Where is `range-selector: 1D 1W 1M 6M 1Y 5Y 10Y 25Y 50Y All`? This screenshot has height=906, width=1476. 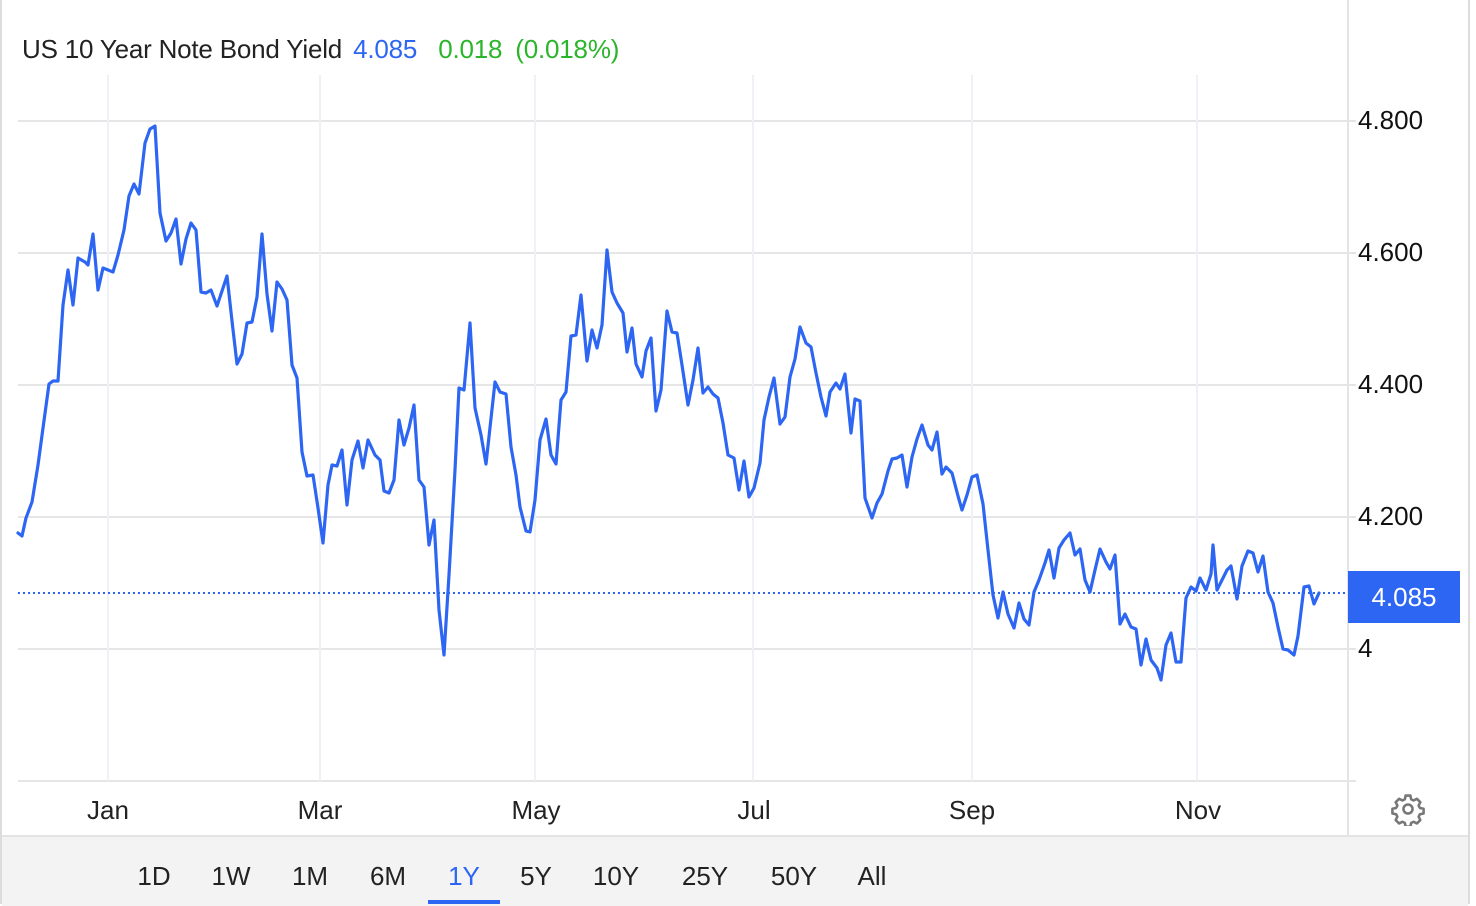 range-selector: 1D 1W 1M 6M 1Y 5Y 10Y 25Y 50Y All is located at coordinates (735, 870).